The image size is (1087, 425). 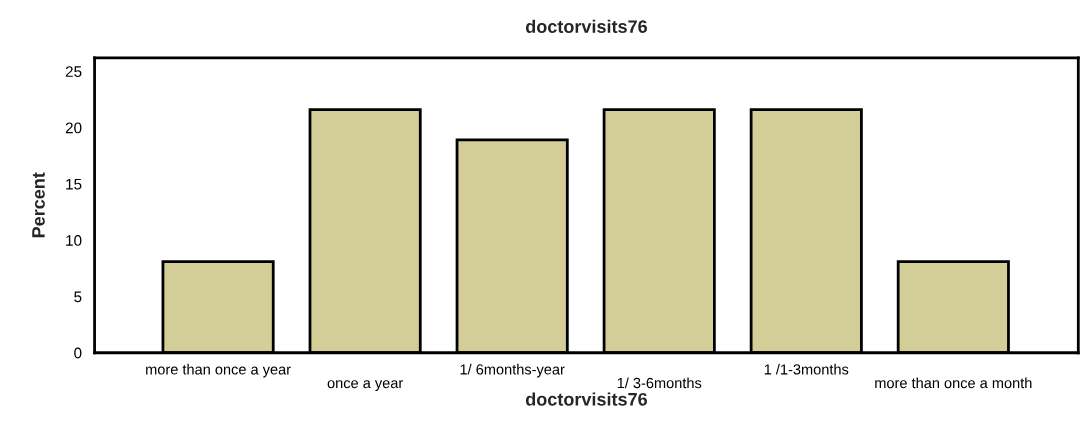 I want to click on x-tick-label: once a year, so click(x=365, y=386).